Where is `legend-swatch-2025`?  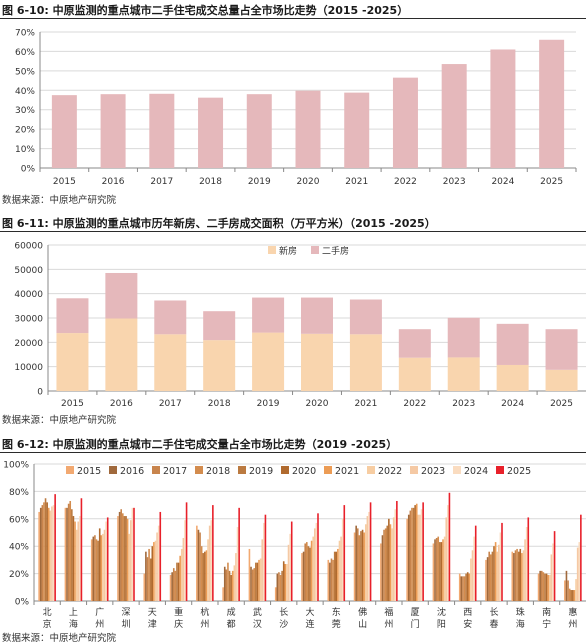 legend-swatch-2025 is located at coordinates (500, 470).